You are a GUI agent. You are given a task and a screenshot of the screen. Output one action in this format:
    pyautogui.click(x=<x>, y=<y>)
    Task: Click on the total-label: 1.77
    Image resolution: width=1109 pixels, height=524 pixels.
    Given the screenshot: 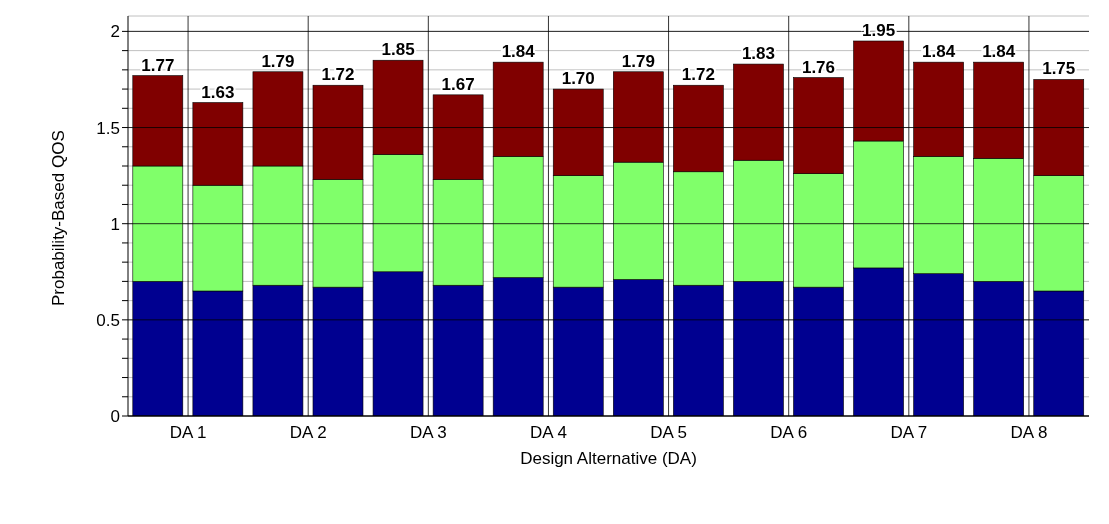 What is the action you would take?
    pyautogui.click(x=158, y=65)
    